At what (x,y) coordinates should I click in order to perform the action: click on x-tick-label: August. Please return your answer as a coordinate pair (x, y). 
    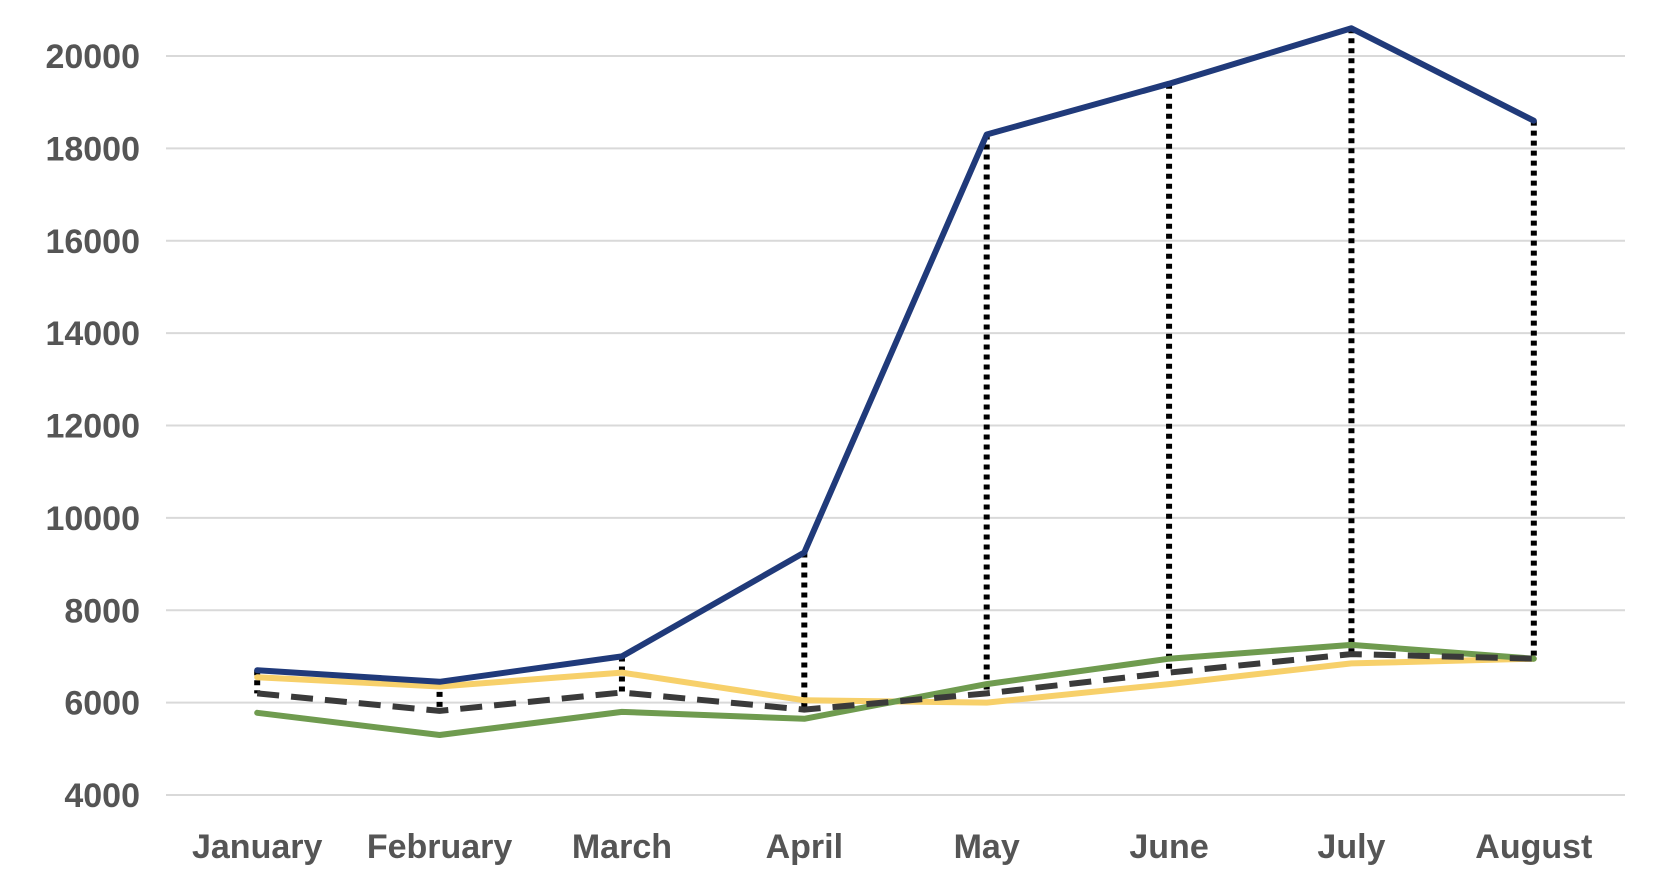
    Looking at the image, I should click on (1533, 847).